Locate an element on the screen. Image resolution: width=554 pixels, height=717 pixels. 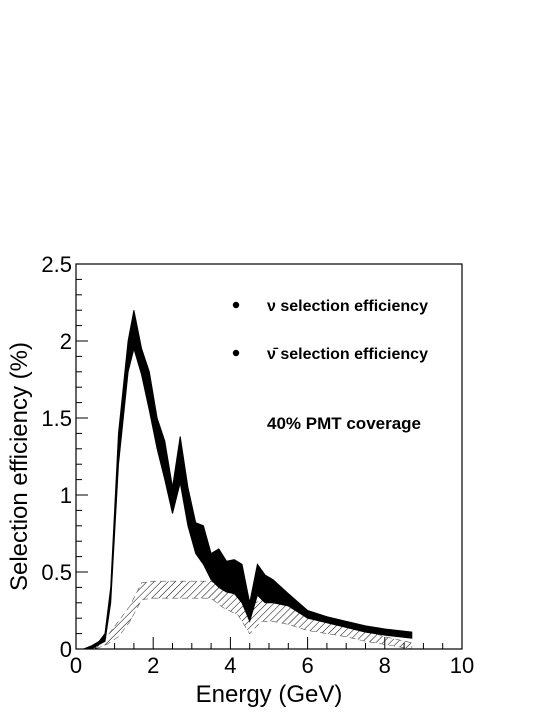
legend-marker-nubar is located at coordinates (236, 353).